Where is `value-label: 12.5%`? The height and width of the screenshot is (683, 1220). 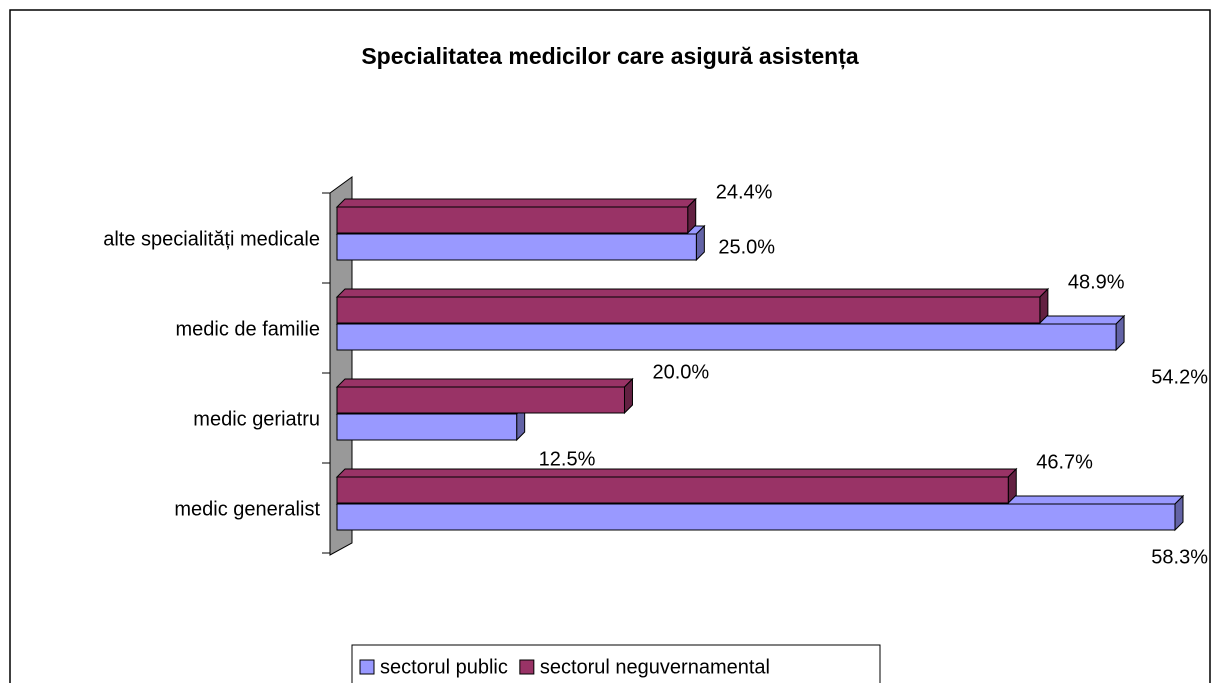 value-label: 12.5% is located at coordinates (567, 459).